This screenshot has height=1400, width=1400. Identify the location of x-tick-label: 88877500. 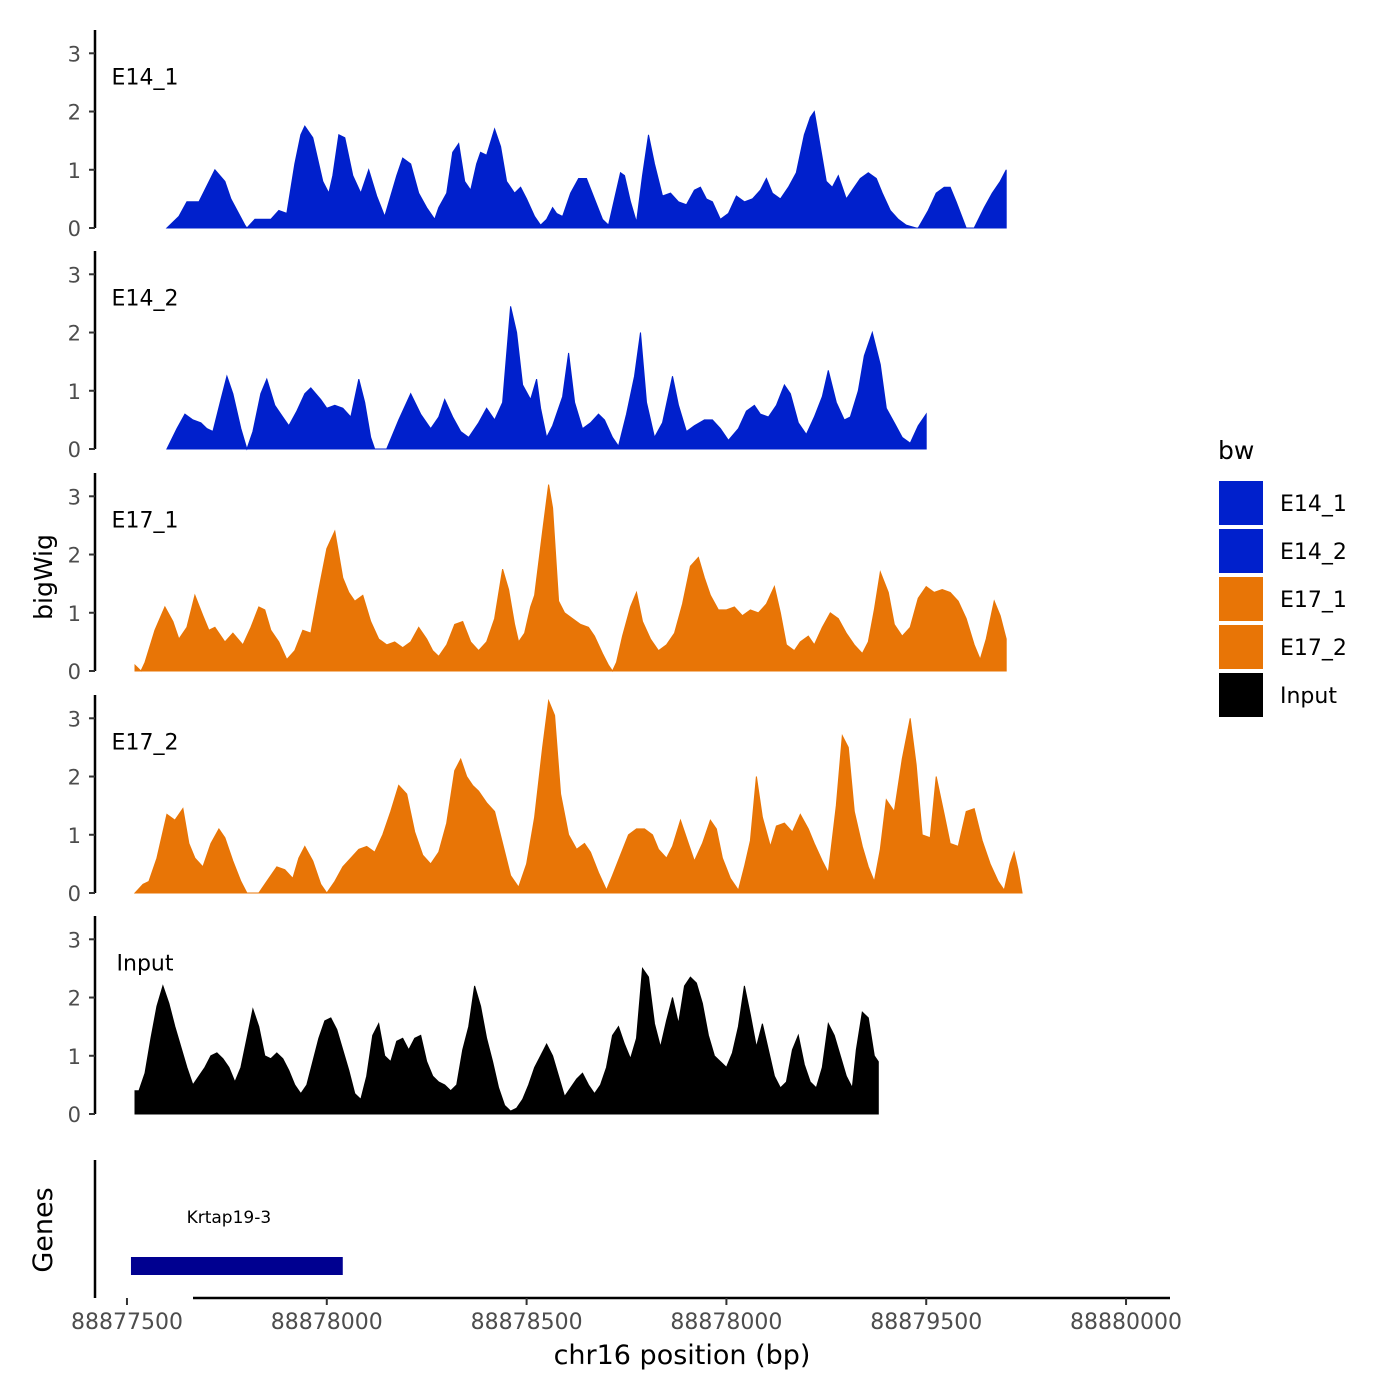
(127, 1322).